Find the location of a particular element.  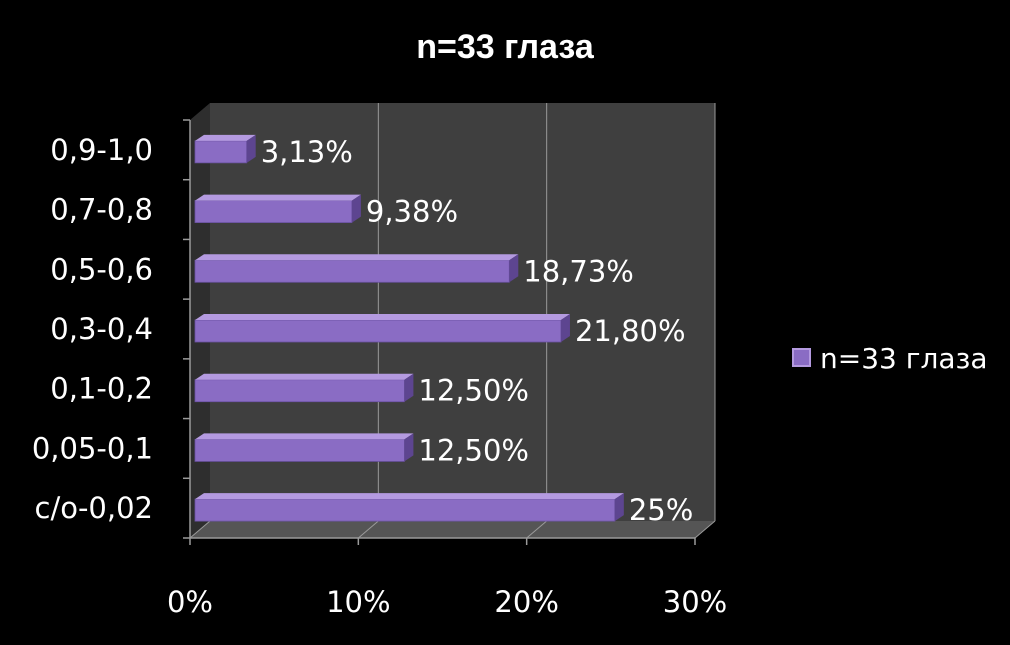

data-label: 25% is located at coordinates (661, 510).